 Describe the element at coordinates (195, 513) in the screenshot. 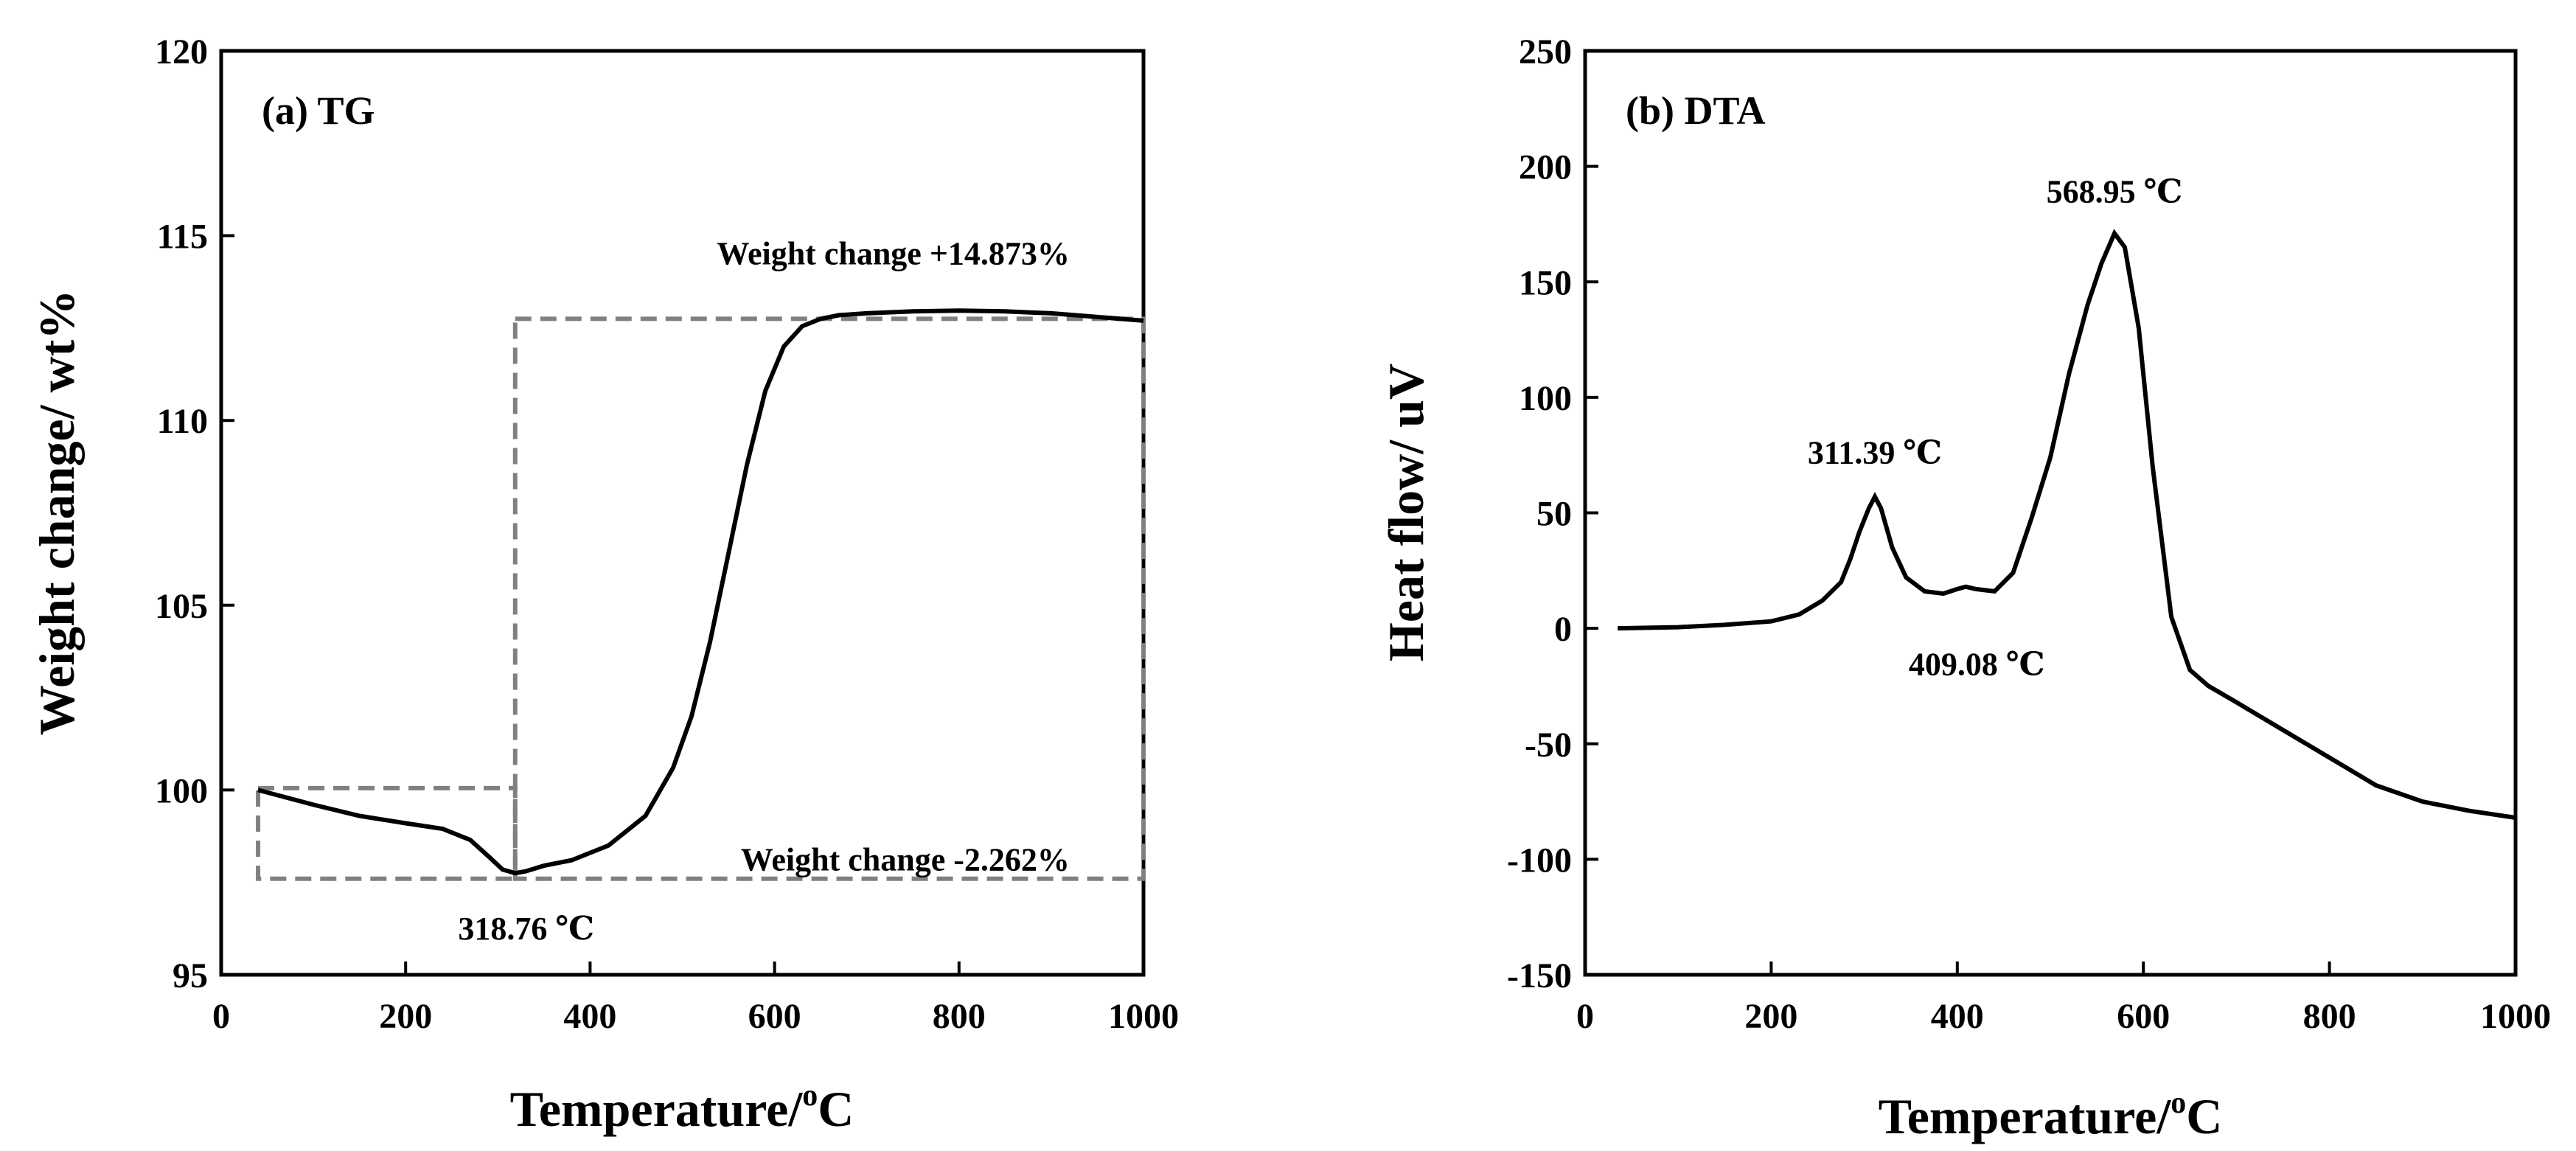

I see `tg-y-ticks: 95 100 105 110 115 120` at that location.